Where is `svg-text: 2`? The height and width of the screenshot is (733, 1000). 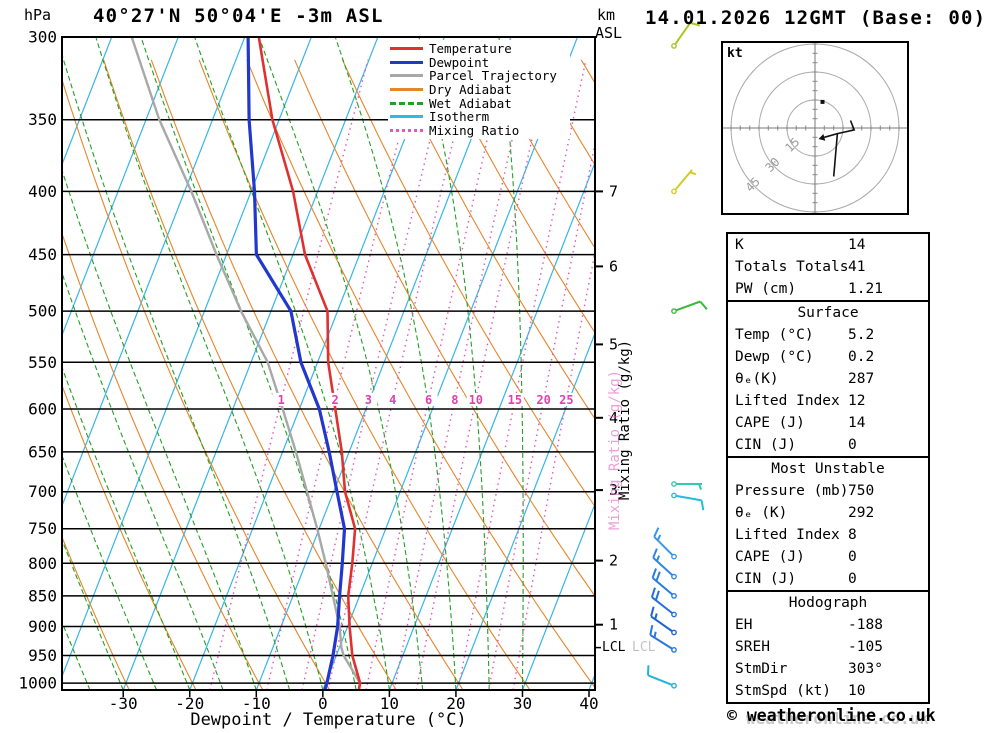 svg-text: 2 is located at coordinates (613, 561).